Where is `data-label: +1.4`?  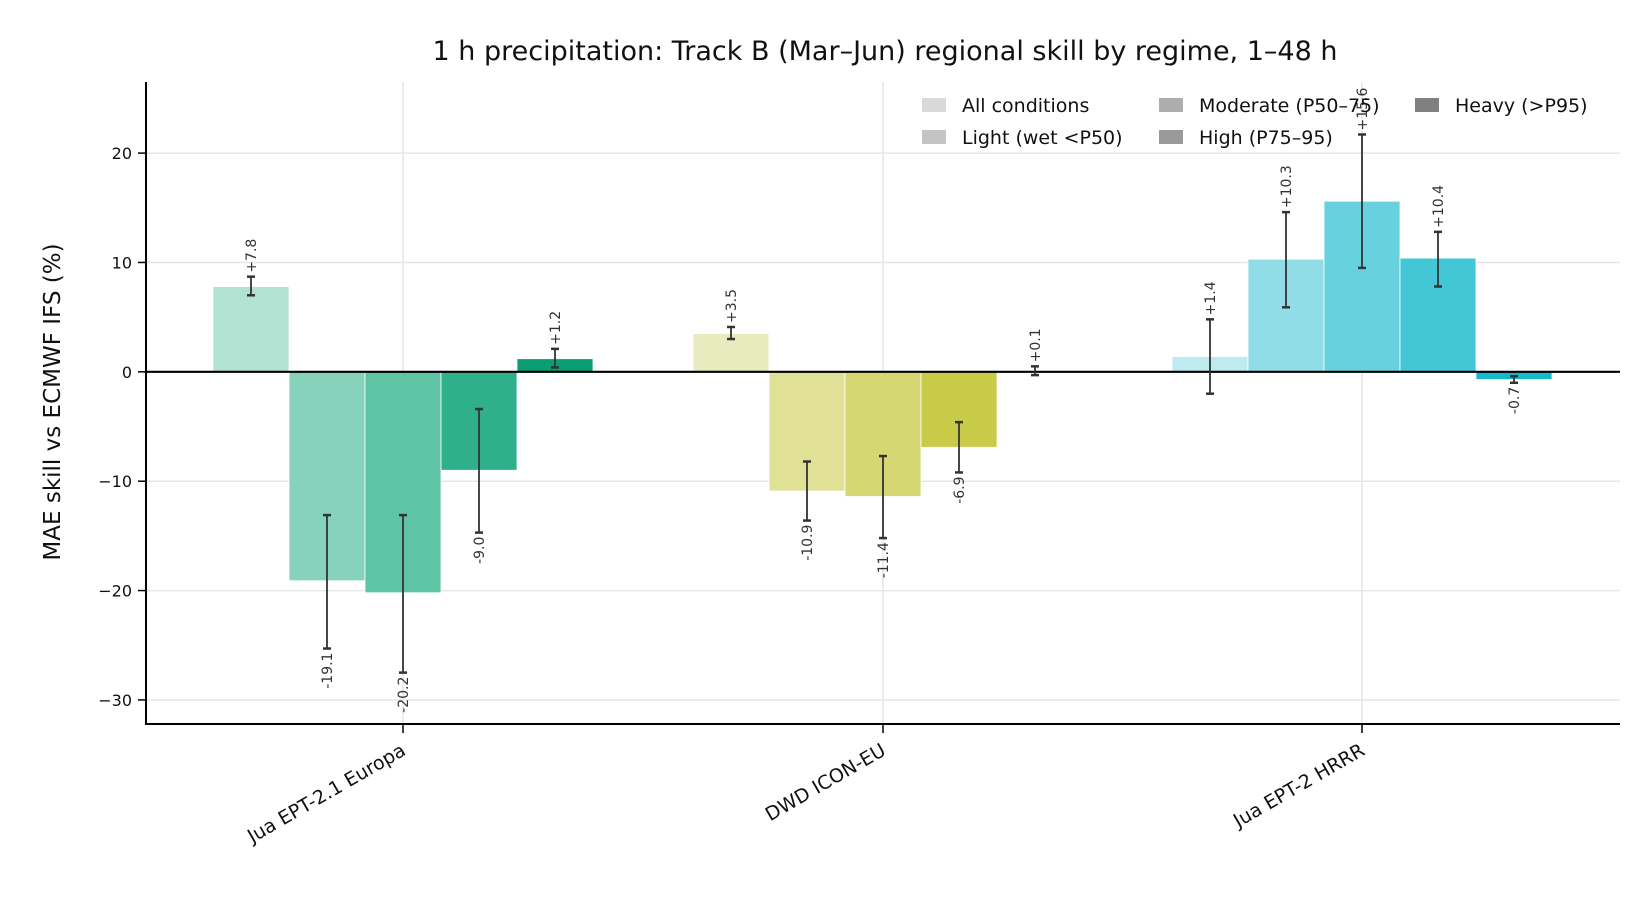 data-label: +1.4 is located at coordinates (1211, 298).